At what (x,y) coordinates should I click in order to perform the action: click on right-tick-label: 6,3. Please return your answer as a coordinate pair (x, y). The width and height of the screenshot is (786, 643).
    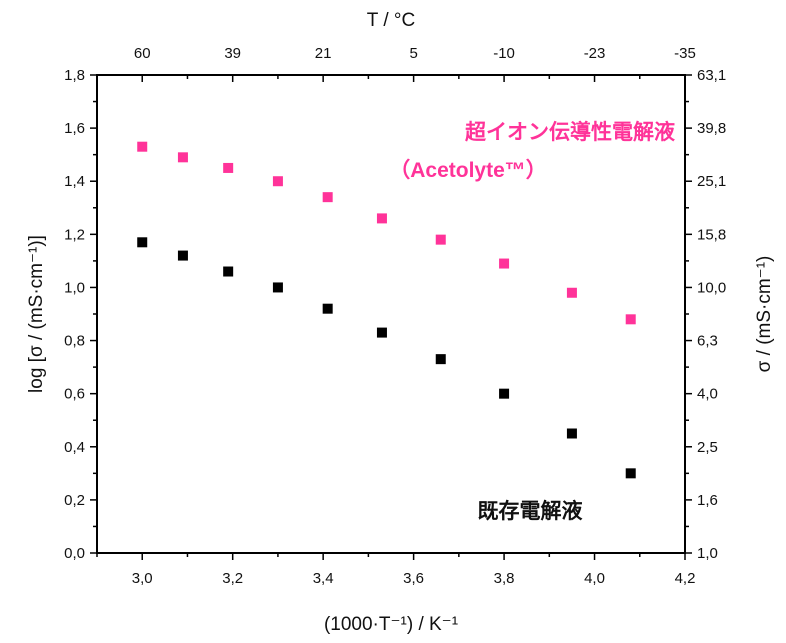
    Looking at the image, I should click on (707, 341).